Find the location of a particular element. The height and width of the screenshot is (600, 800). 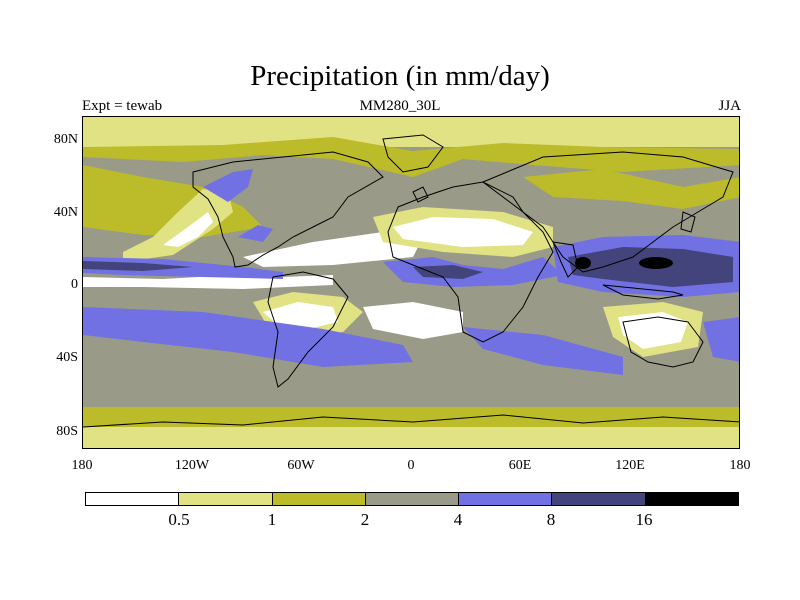

lat-label-equator: 0 is located at coordinates (74, 284).